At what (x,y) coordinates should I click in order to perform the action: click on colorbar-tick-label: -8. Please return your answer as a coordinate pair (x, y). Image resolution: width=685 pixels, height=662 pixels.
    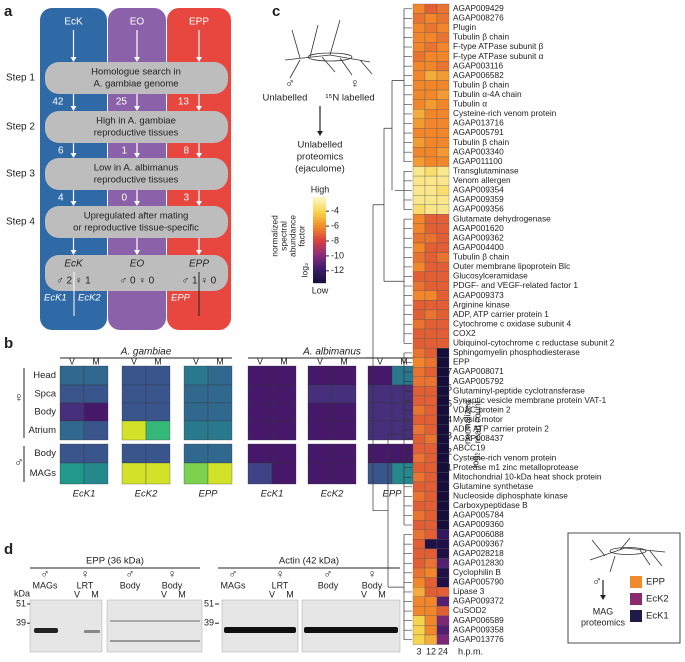
    Looking at the image, I should click on (335, 240).